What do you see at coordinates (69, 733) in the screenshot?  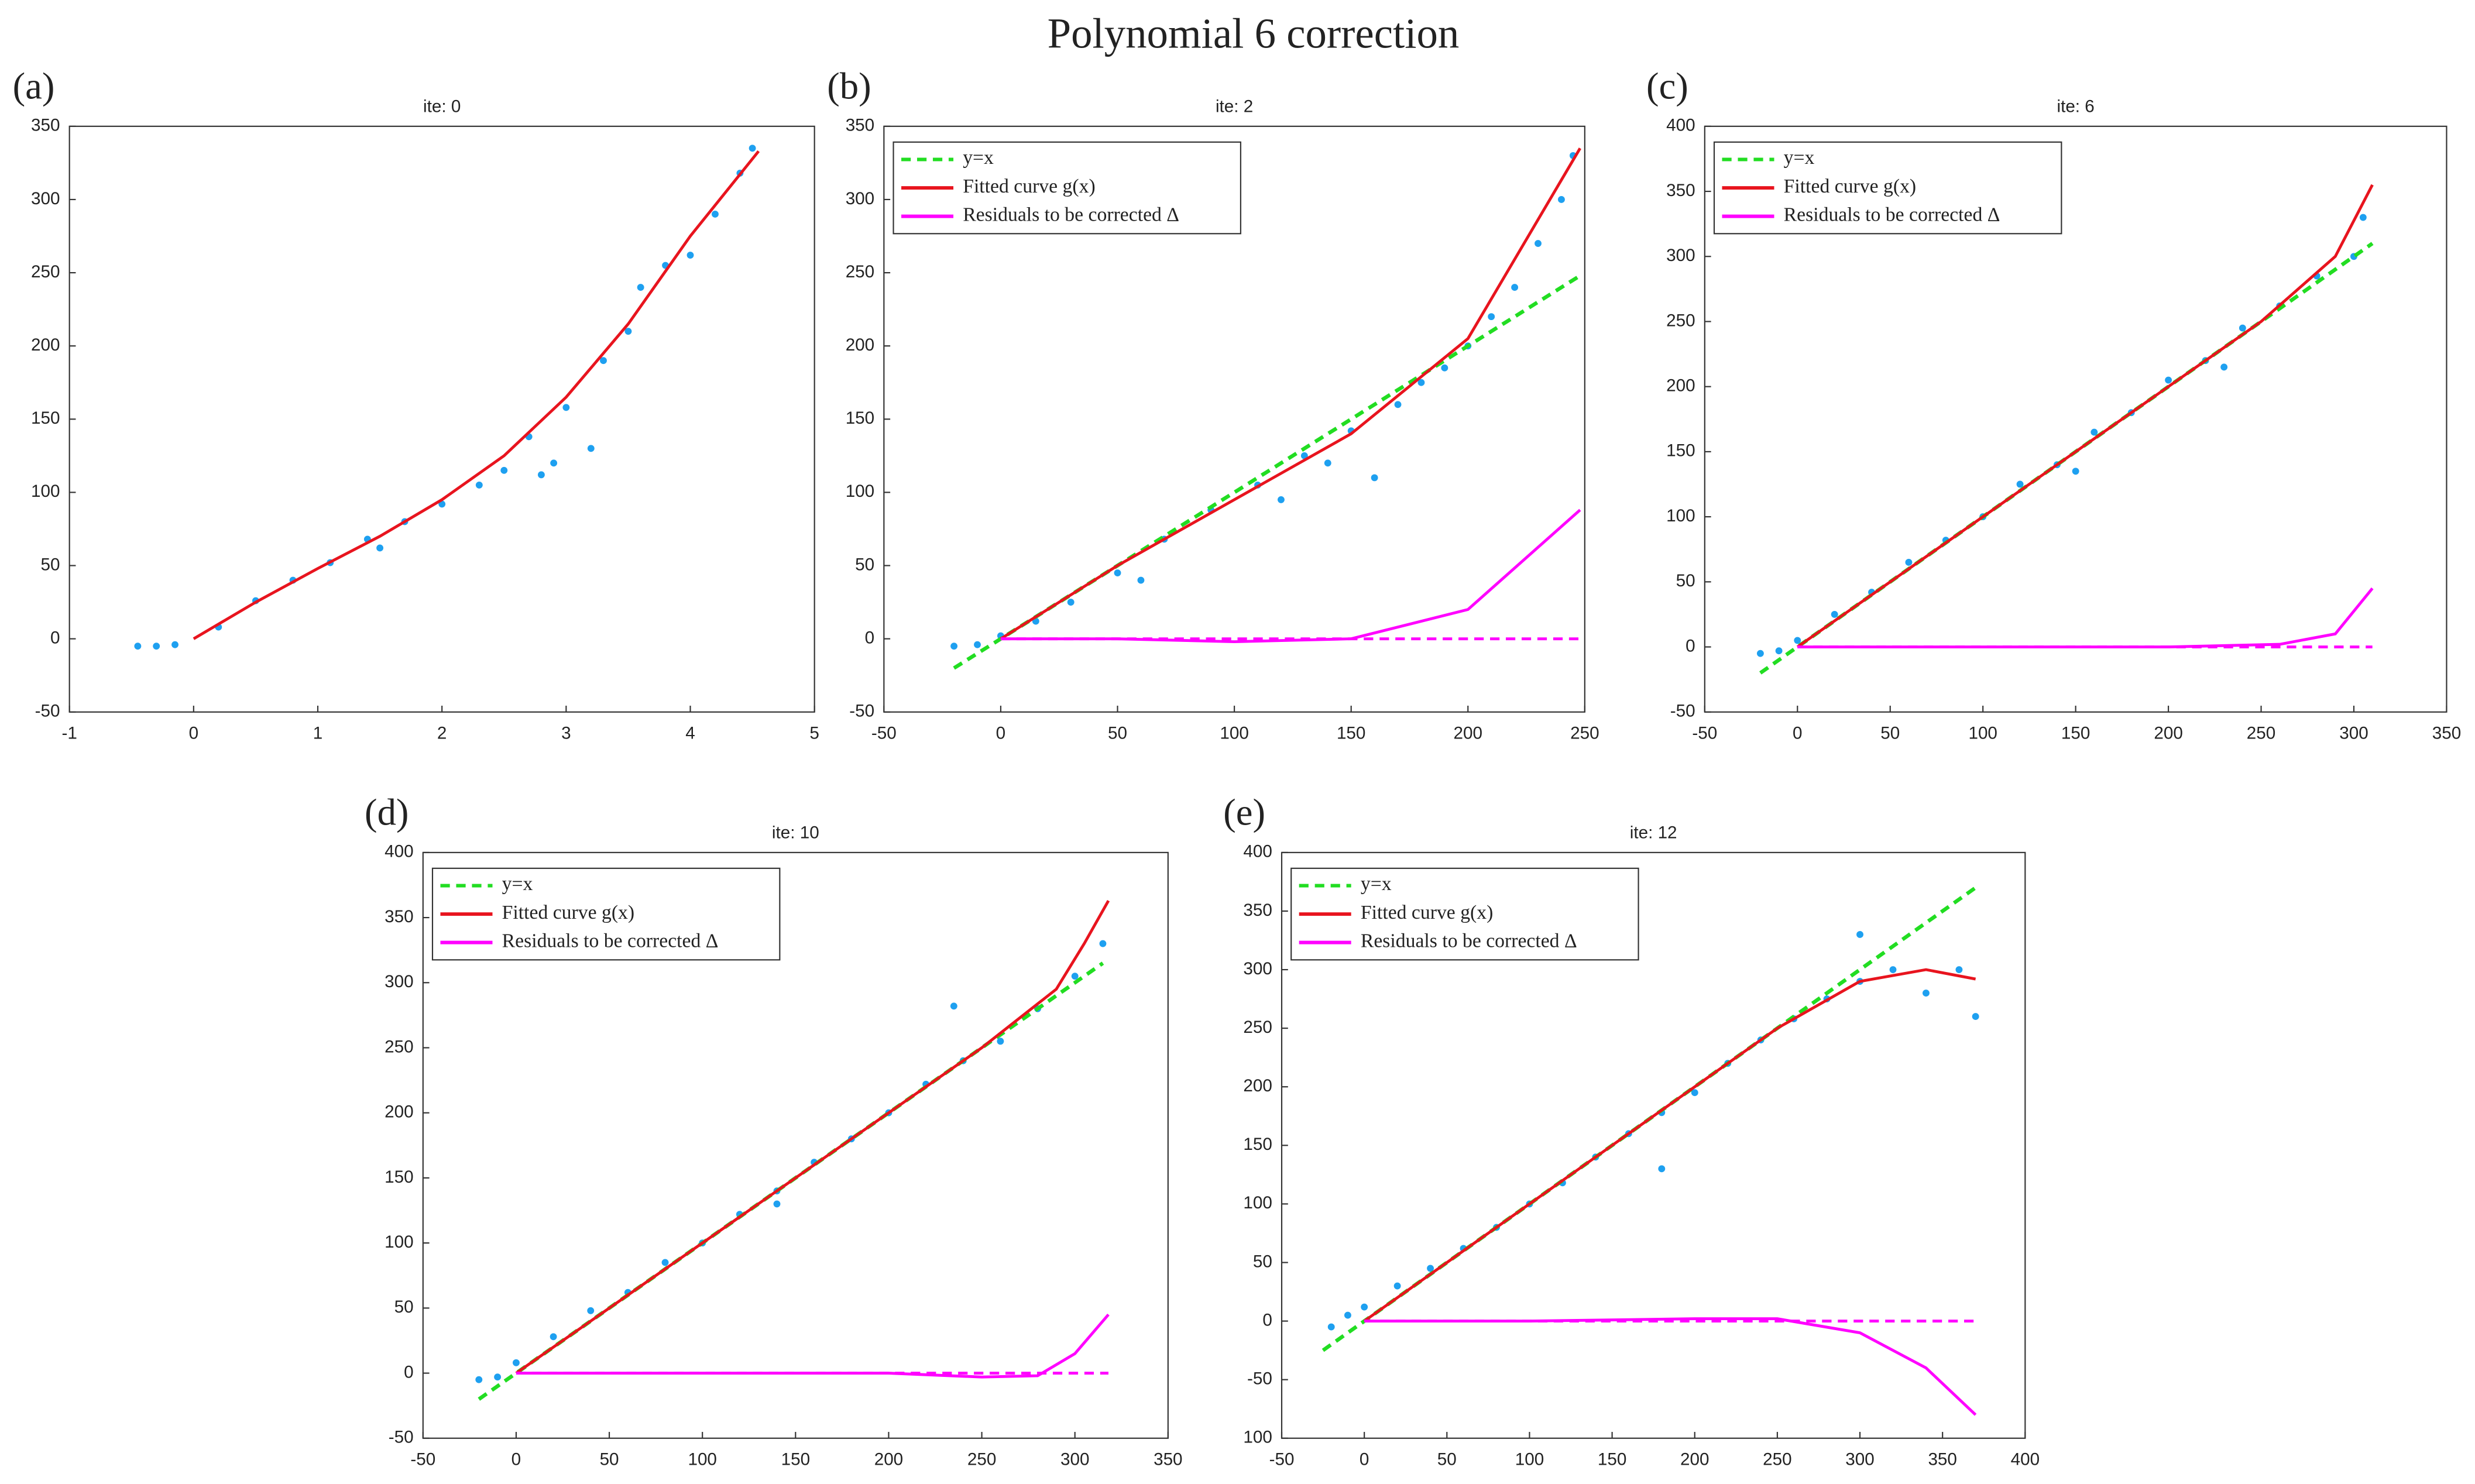 I see `x-tick-label: -1` at bounding box center [69, 733].